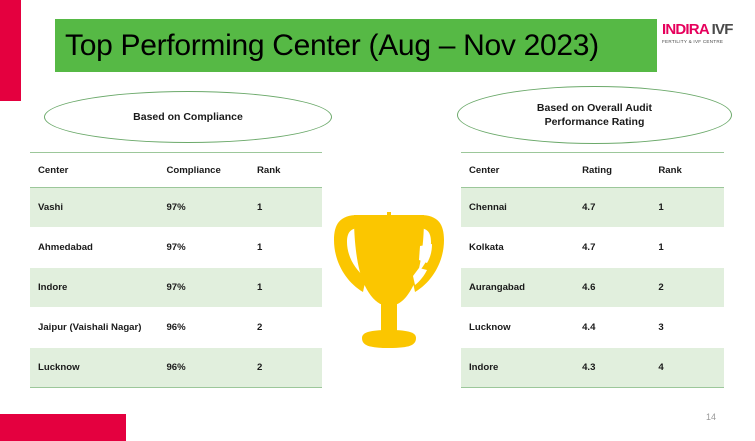 This screenshot has height=441, width=755. I want to click on table-row: Vashi 97% 1, so click(176, 207).